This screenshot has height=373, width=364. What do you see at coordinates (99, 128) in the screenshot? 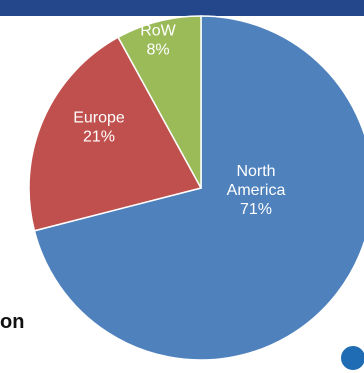
I see `slice-label: Europe 21%` at bounding box center [99, 128].